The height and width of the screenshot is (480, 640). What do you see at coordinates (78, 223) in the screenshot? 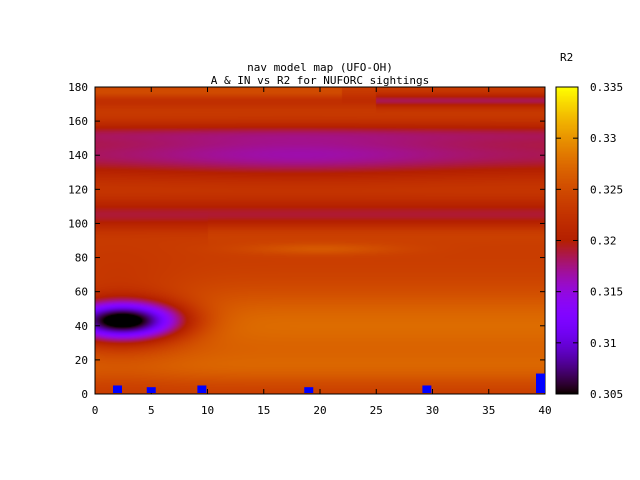
I see `y-tick-label: 100` at bounding box center [78, 223].